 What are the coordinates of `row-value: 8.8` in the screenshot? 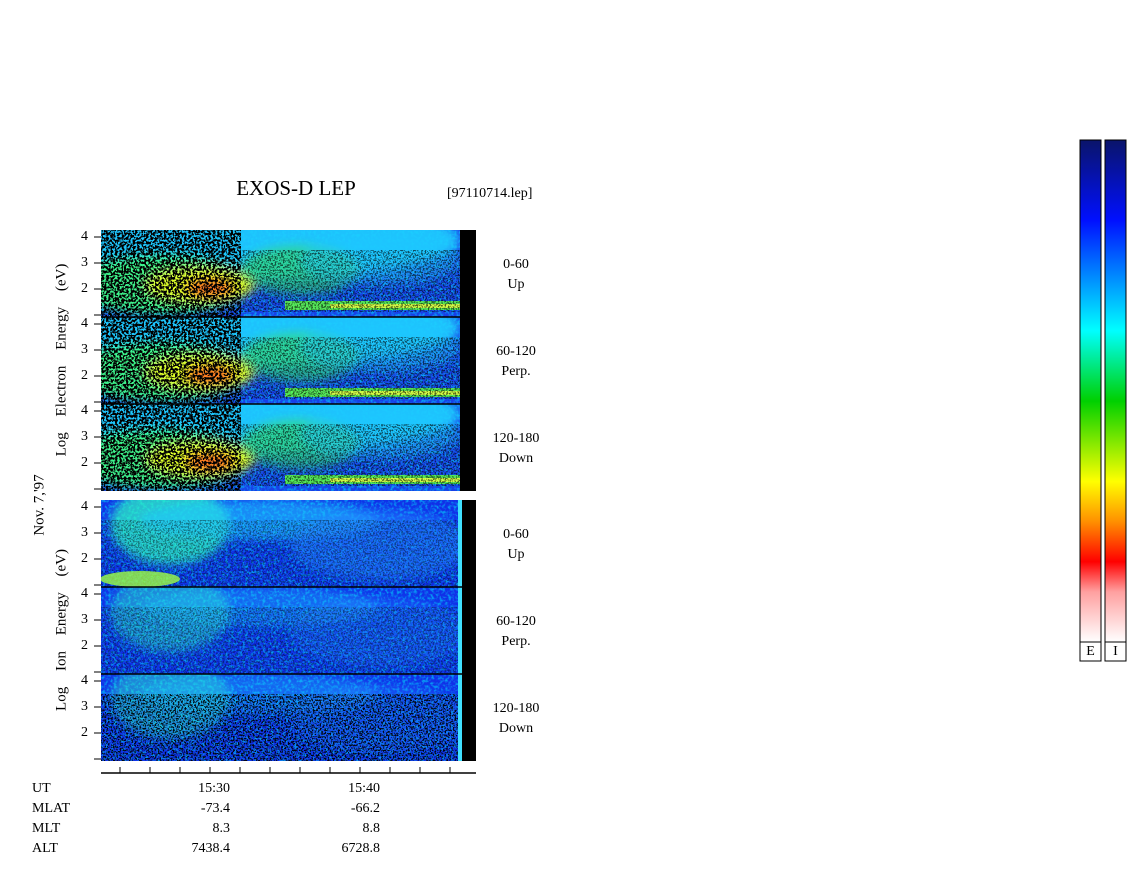 It's located at (372, 828).